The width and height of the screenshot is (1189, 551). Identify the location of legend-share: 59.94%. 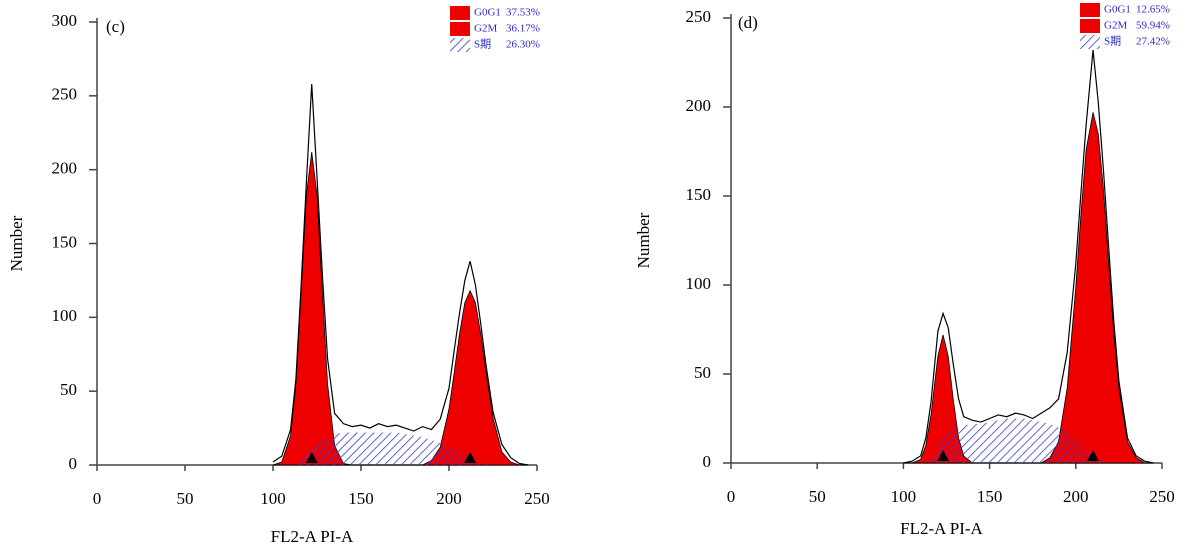
(1153, 26).